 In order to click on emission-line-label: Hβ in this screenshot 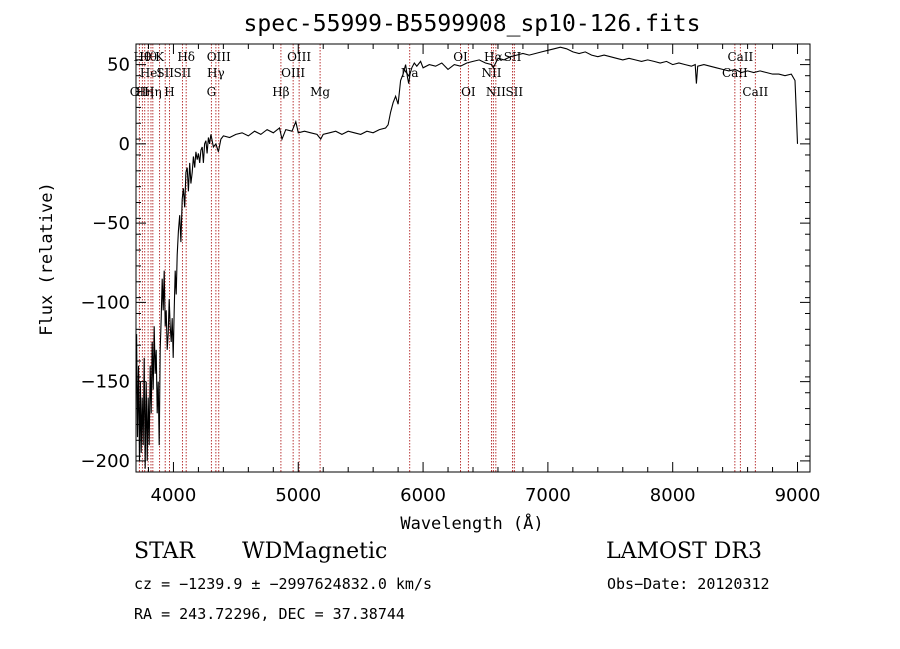, I will do `click(280, 92)`.